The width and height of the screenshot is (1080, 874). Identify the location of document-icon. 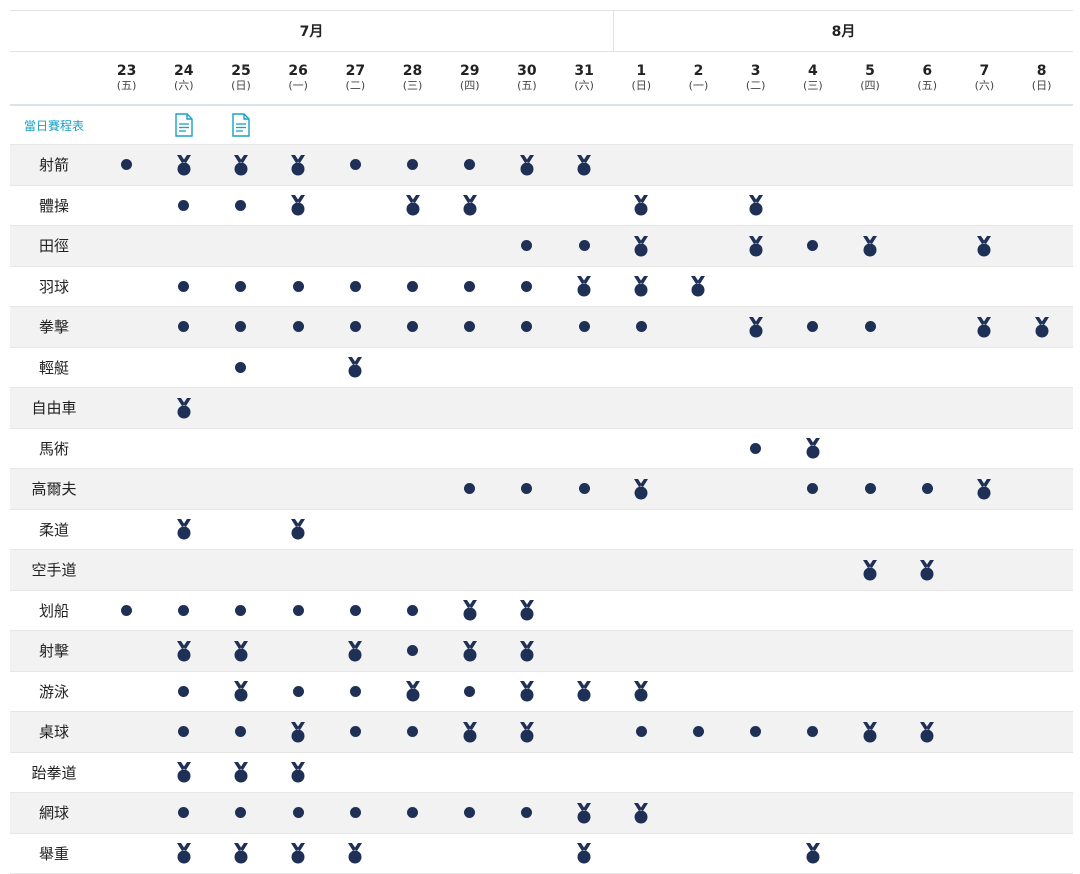
(241, 125).